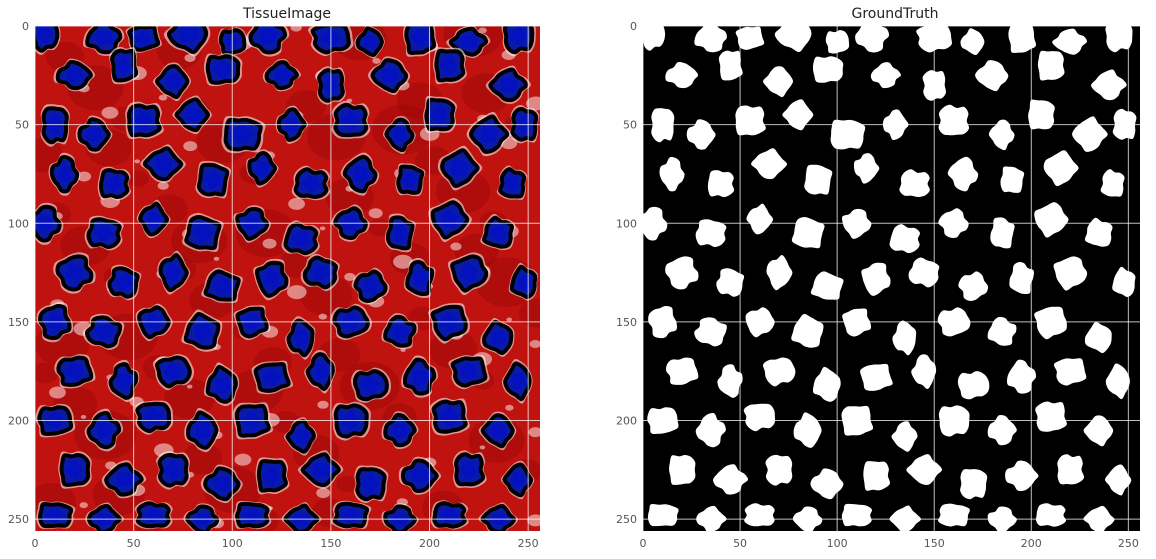  What do you see at coordinates (429, 543) in the screenshot?
I see `x-tick-label: 200` at bounding box center [429, 543].